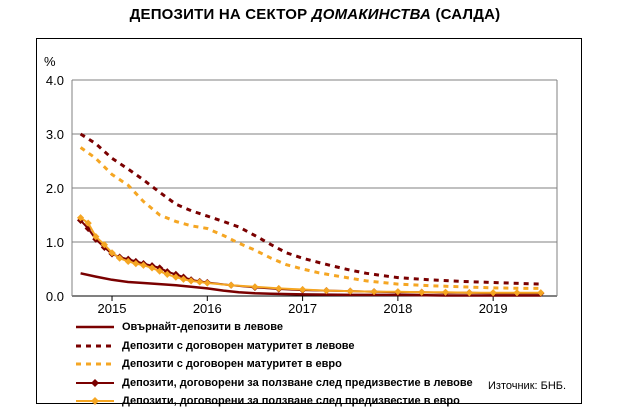 This screenshot has height=416, width=630. Describe the element at coordinates (371, 14) in the screenshot. I see `title-italic: ДОМАКИНСТВА` at that location.